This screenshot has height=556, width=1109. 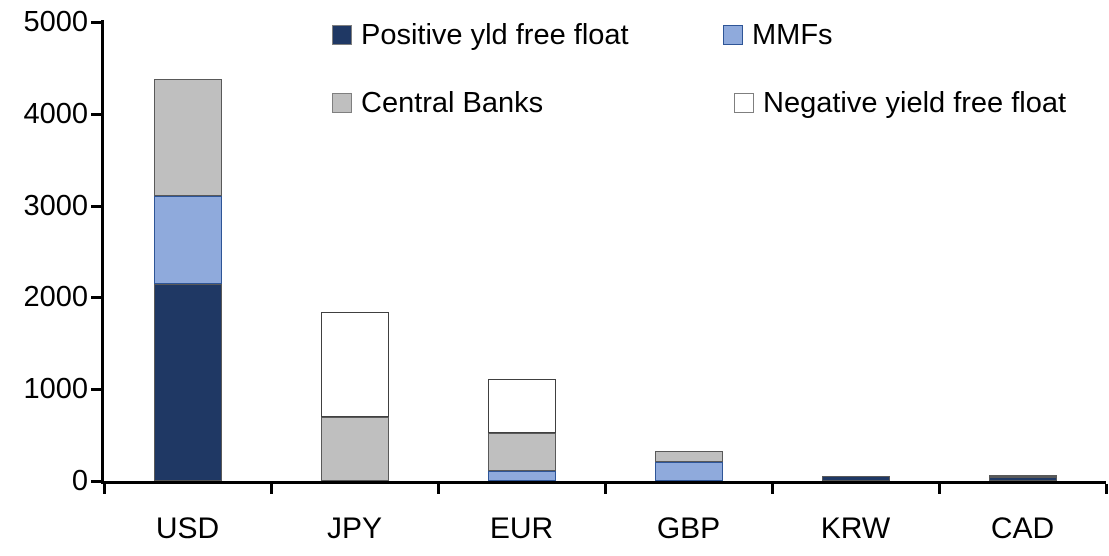 I want to click on legend-label: Negative yield free float, so click(x=915, y=103).